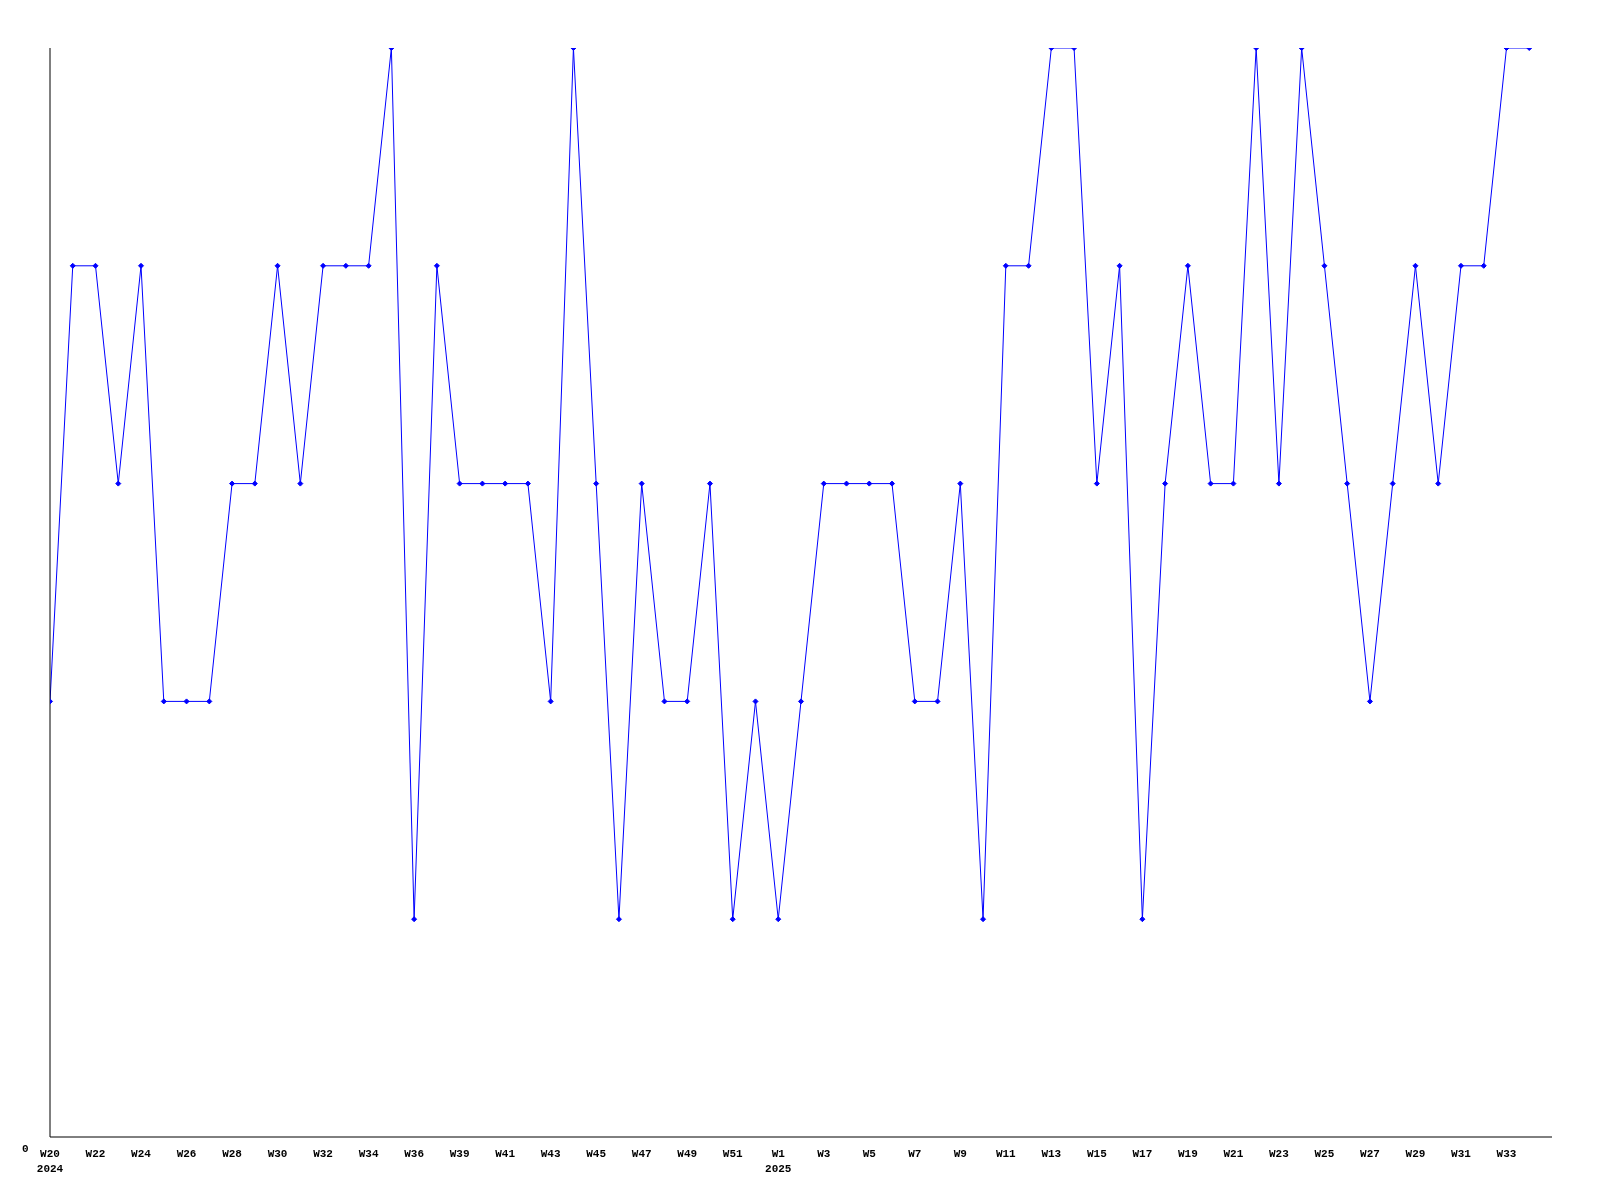 The width and height of the screenshot is (1600, 1200). I want to click on x-tick-label: W49, so click(687, 1154).